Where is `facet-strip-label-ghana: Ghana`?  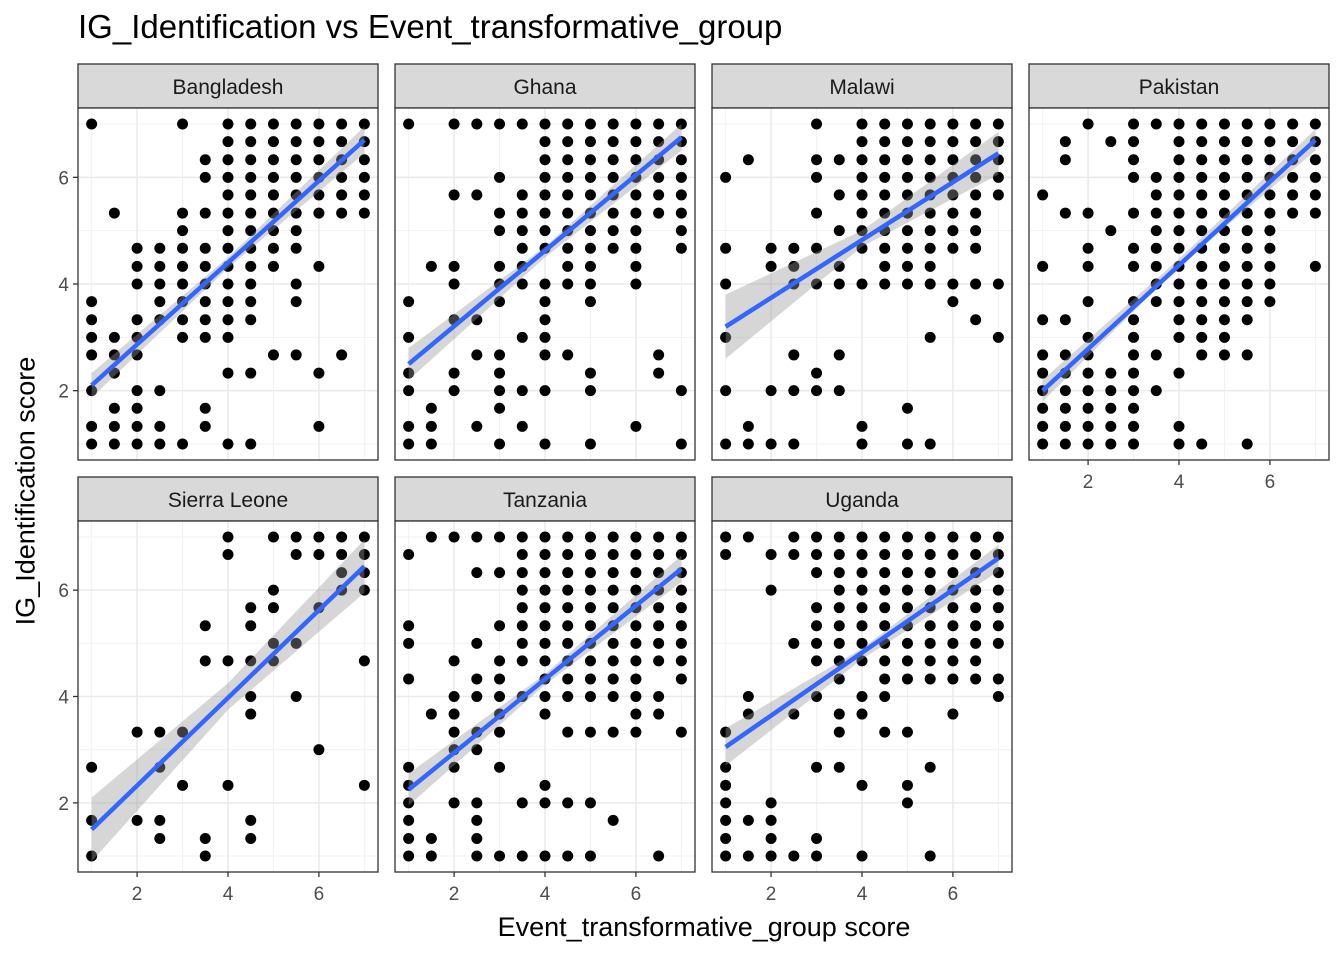 facet-strip-label-ghana: Ghana is located at coordinates (544, 87).